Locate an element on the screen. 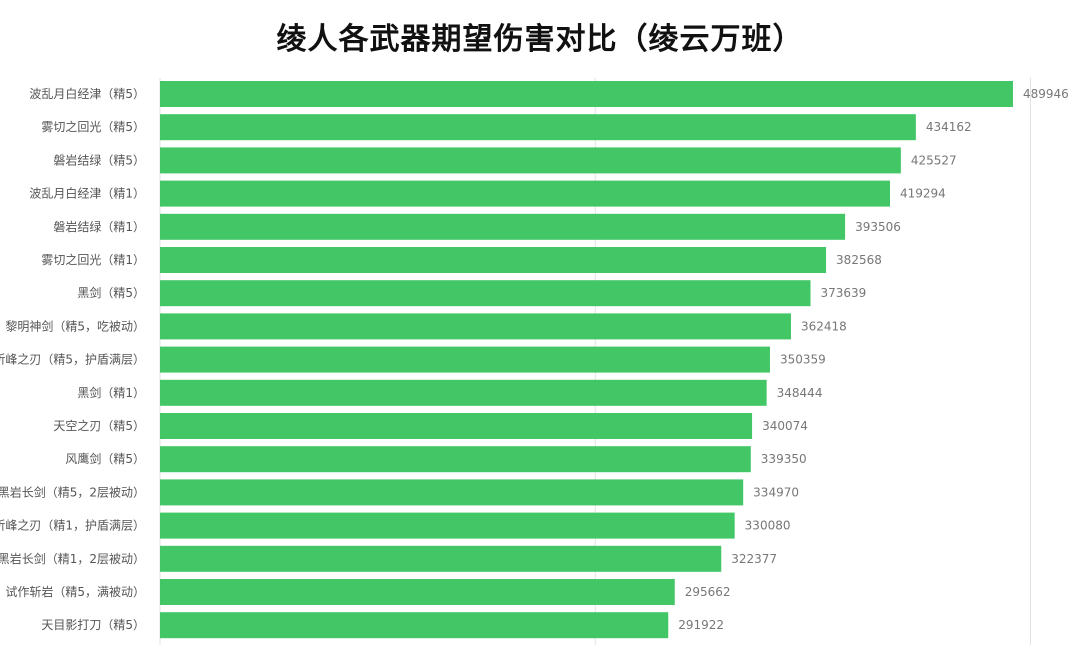 The height and width of the screenshot is (659, 1080). value-label-8: 350359 is located at coordinates (803, 360).